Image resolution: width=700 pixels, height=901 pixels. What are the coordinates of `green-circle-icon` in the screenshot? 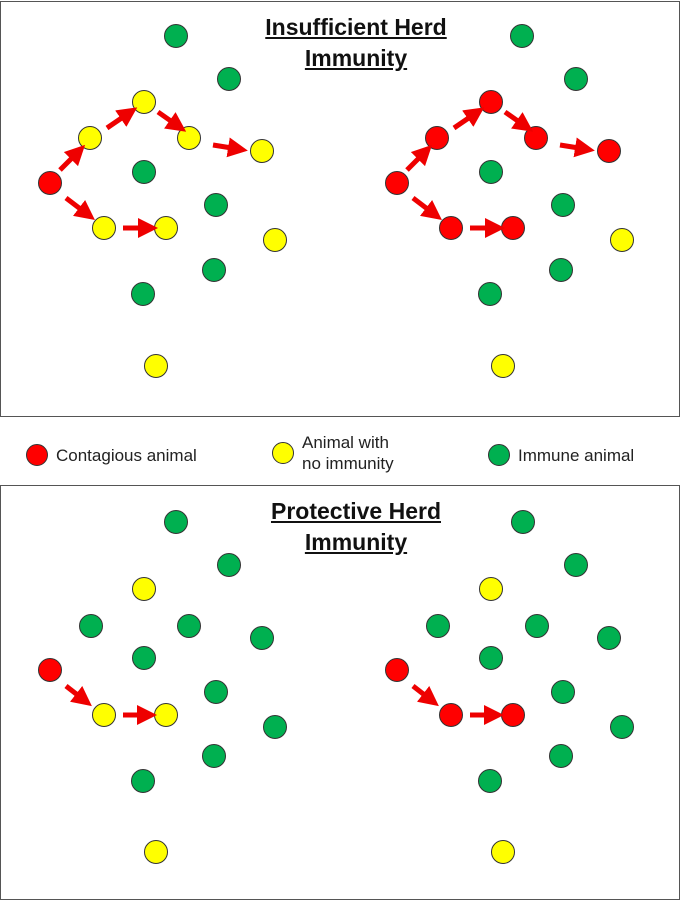 It's located at (499, 455).